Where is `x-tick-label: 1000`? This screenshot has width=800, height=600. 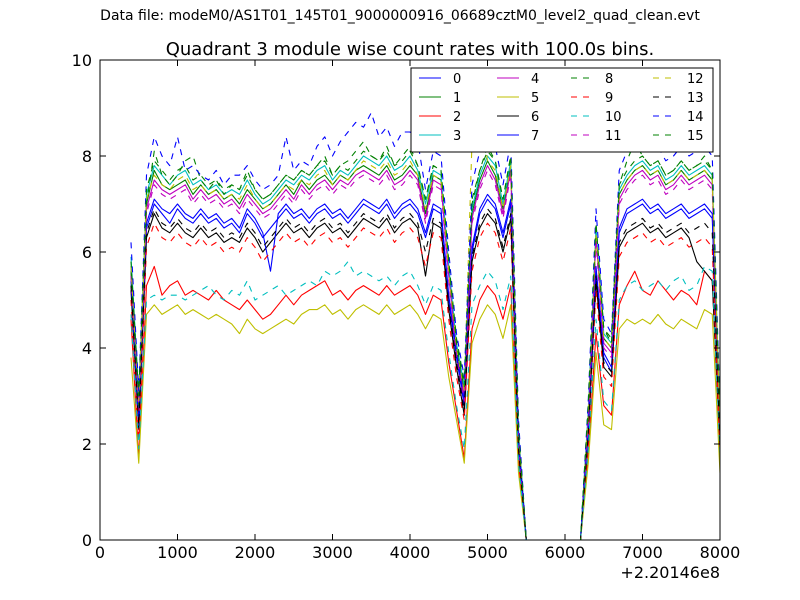 x-tick-label: 1000 is located at coordinates (177, 552).